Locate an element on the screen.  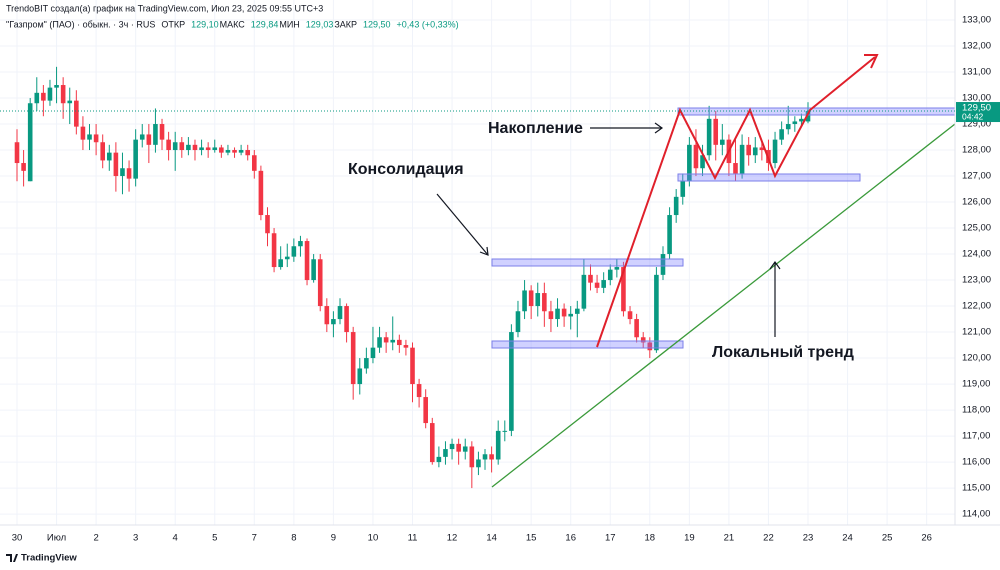
x-tick-label: 16 is located at coordinates (570, 538).